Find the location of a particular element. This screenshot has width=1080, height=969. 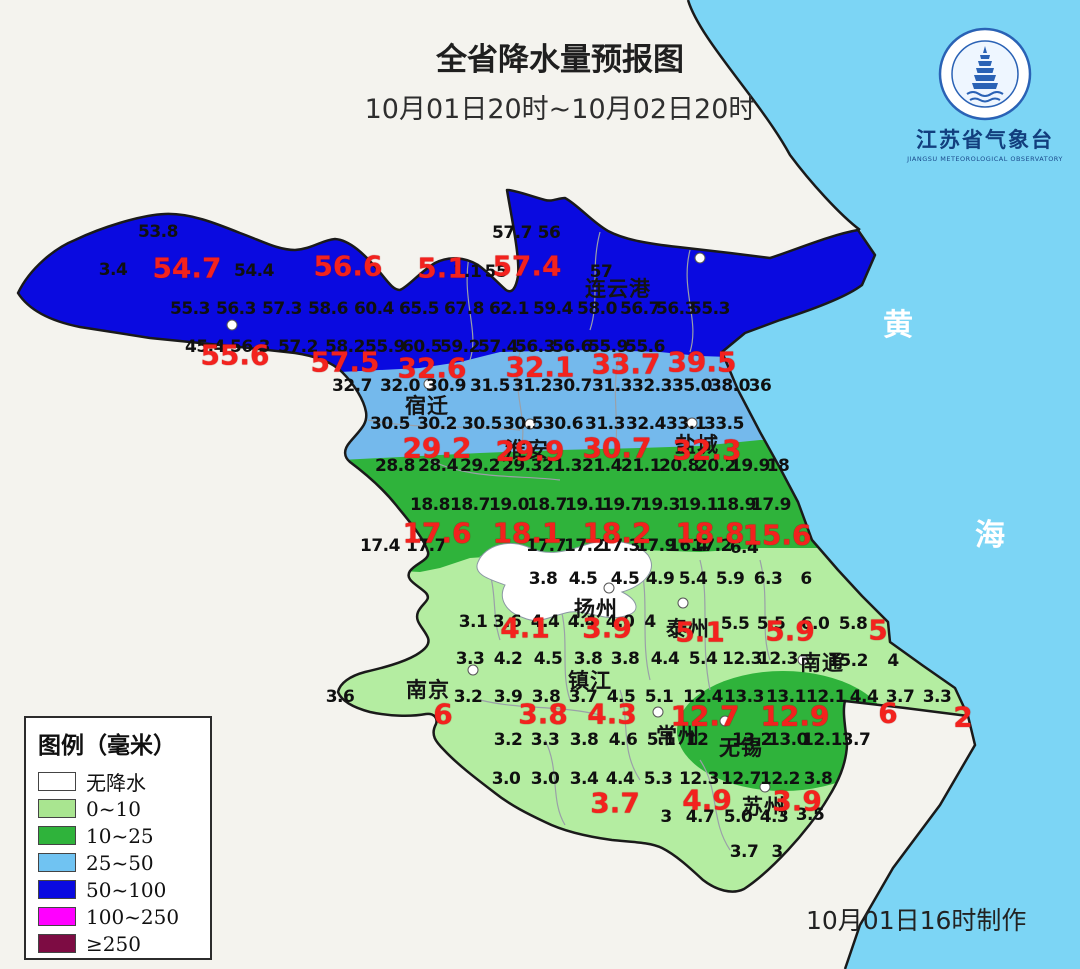

precip-value: 56 is located at coordinates (549, 233).